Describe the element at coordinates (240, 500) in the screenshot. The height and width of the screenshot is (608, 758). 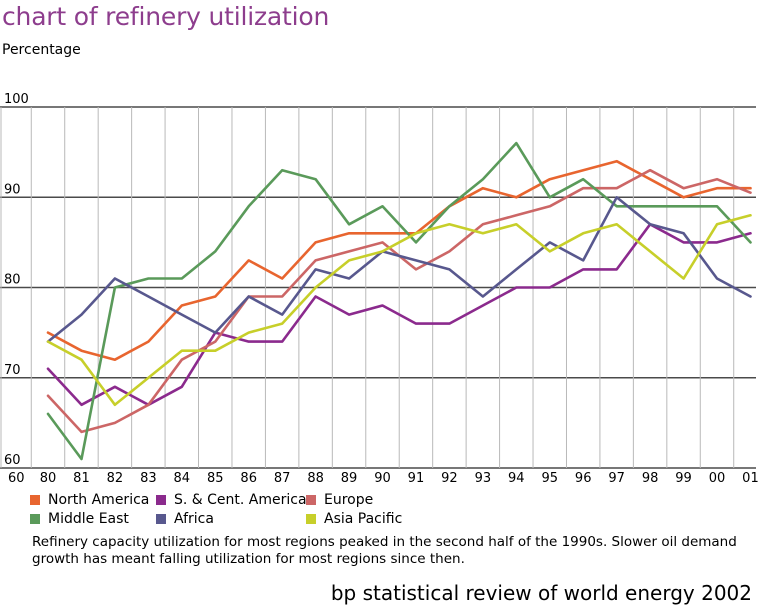
I see `legend-label: S. & Cent. America` at that location.